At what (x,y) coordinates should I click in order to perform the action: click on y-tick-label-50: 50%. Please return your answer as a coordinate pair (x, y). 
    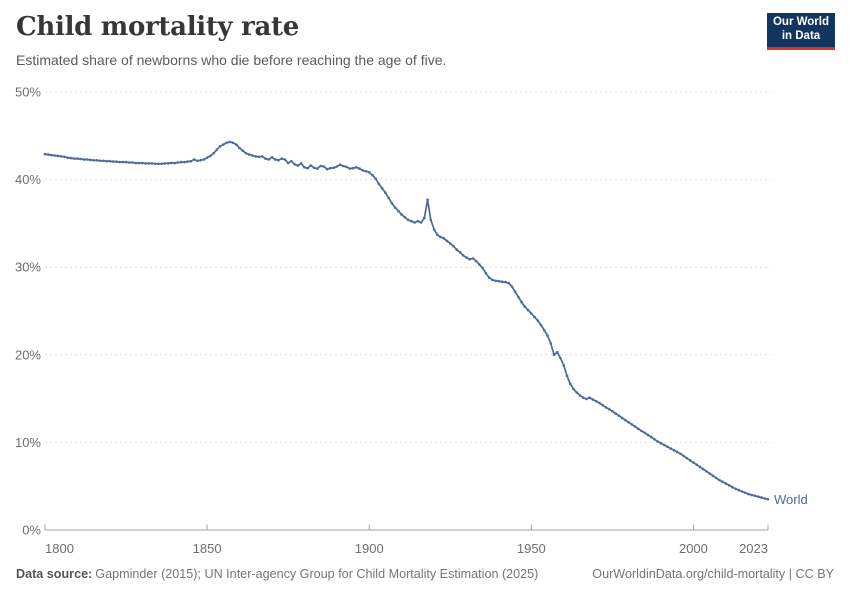
    Looking at the image, I should click on (28, 92).